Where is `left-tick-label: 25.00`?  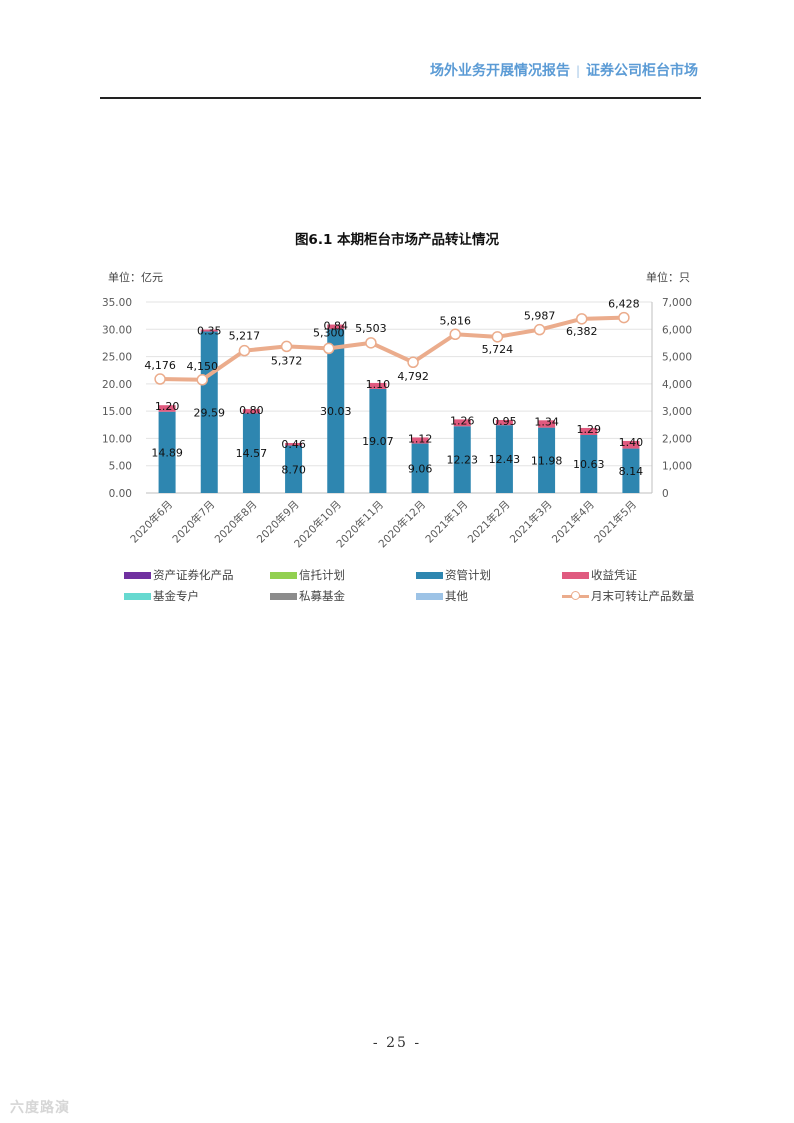 left-tick-label: 25.00 is located at coordinates (117, 358).